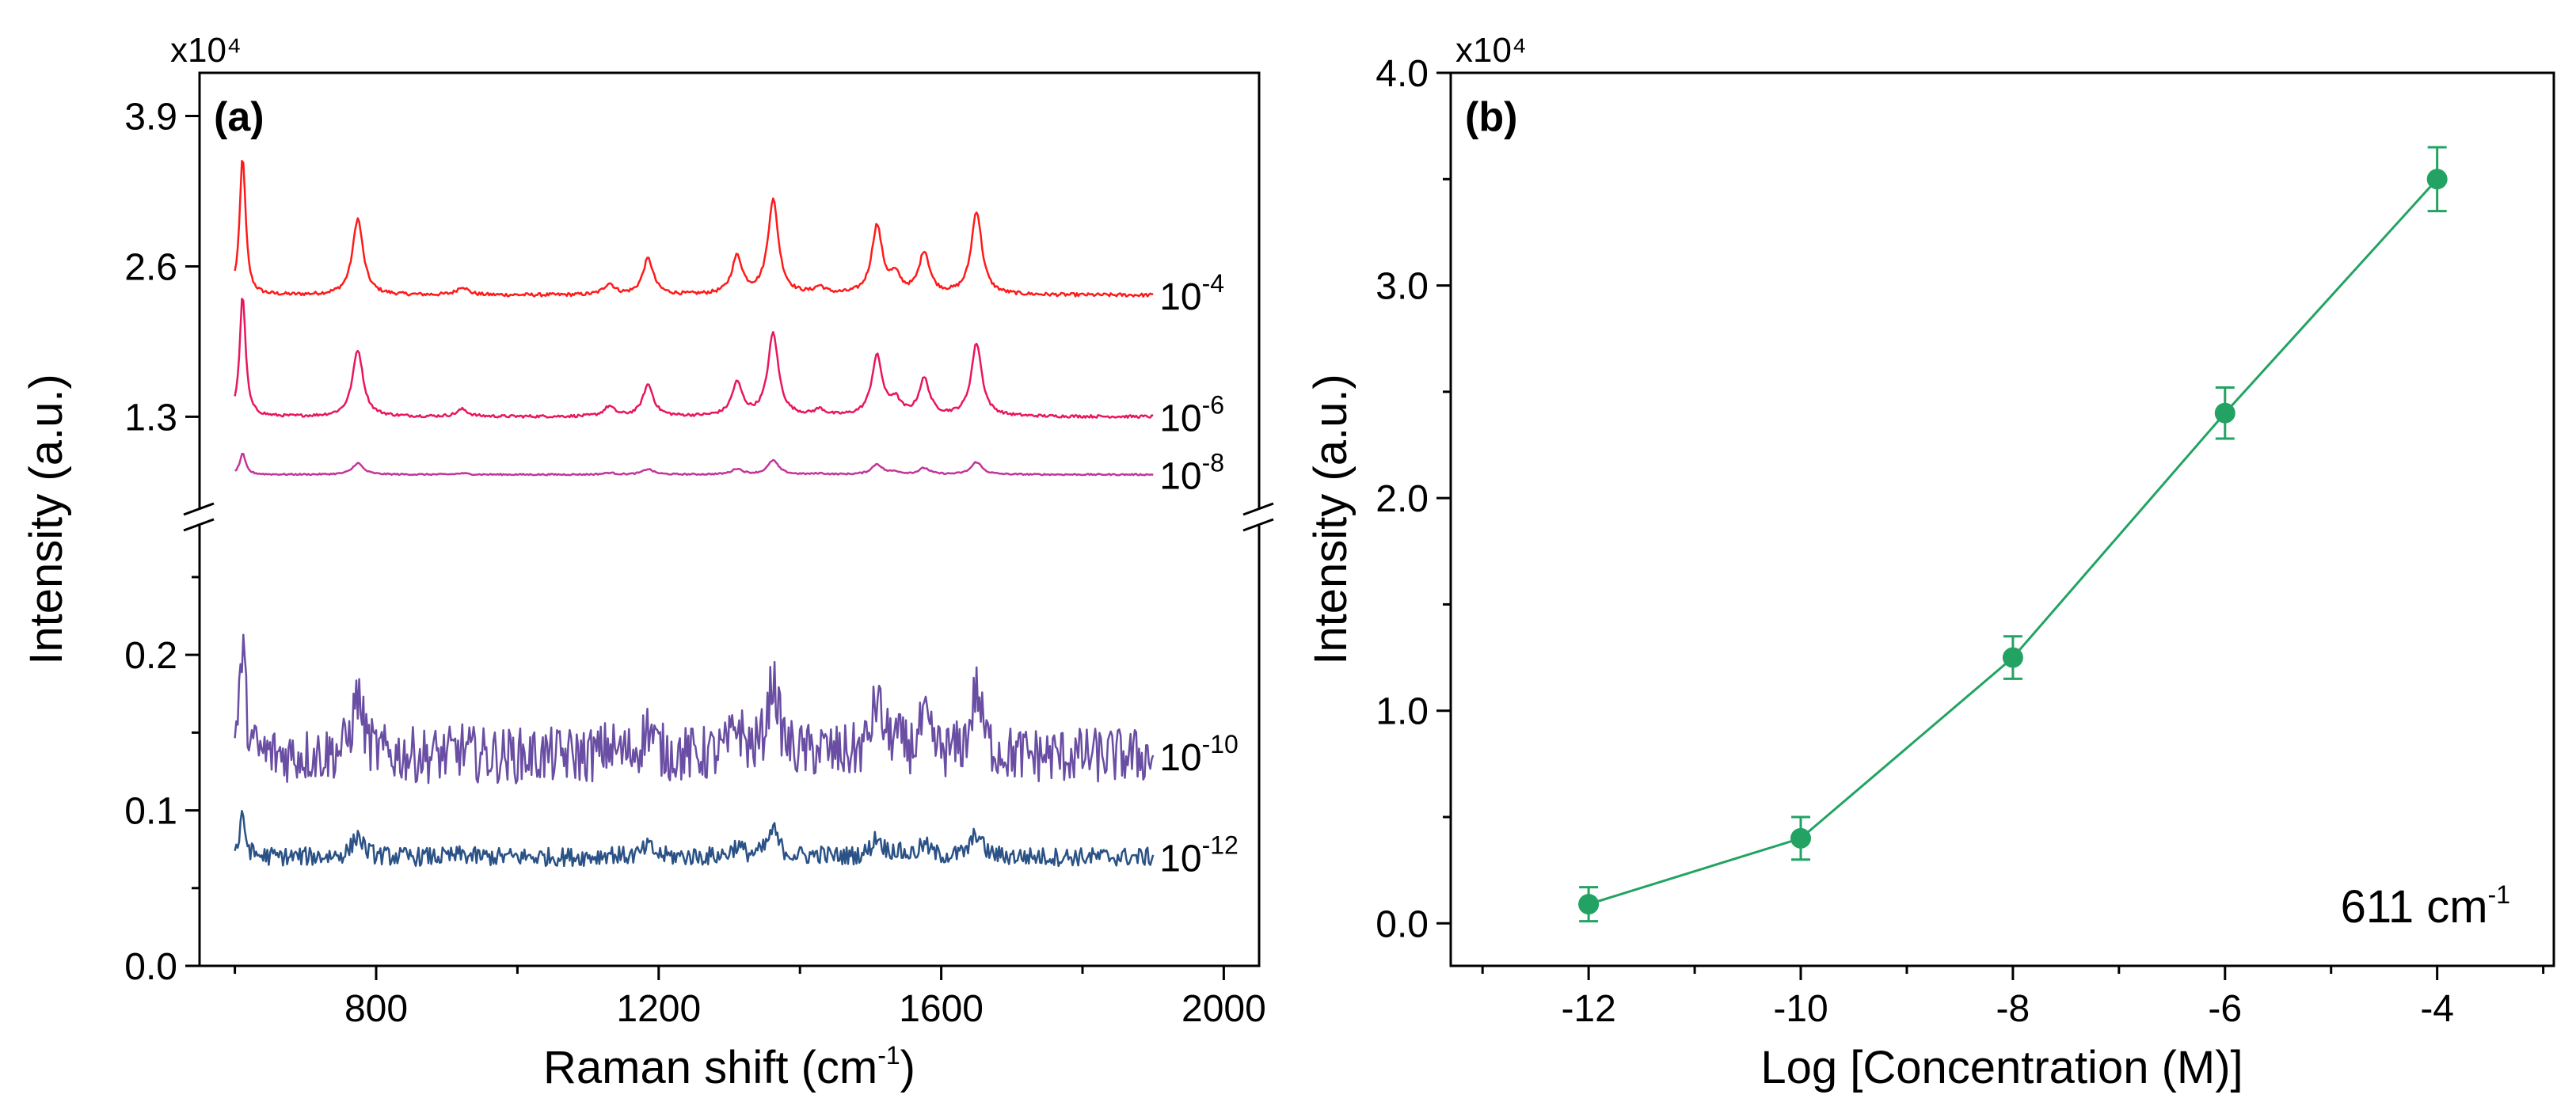 The image size is (2576, 1106). I want to click on chart-b-annotation: 611 cm-1, so click(2425, 906).